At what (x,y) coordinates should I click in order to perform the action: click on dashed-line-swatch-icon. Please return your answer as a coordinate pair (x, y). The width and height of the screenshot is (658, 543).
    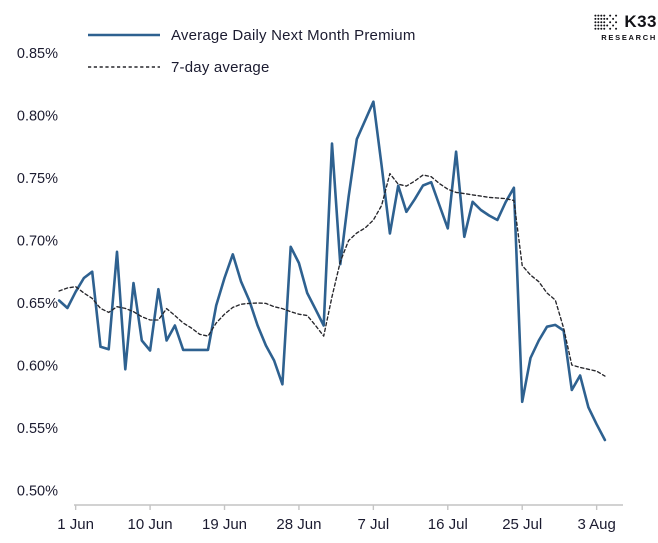
    Looking at the image, I should click on (124, 67).